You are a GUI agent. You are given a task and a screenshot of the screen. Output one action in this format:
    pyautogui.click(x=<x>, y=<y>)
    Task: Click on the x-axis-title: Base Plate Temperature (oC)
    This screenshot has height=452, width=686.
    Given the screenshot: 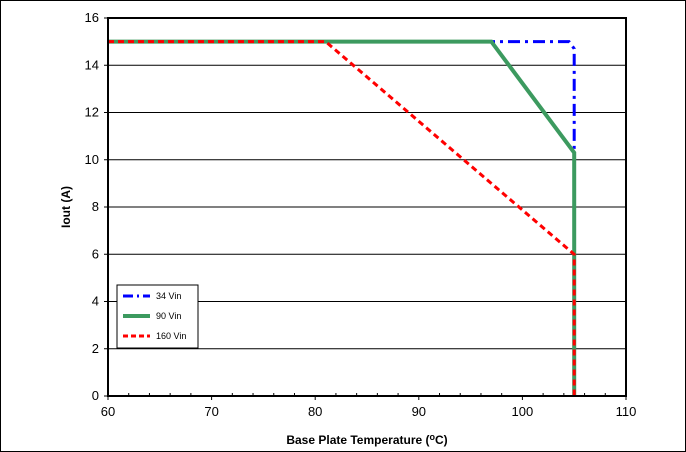 What is the action you would take?
    pyautogui.click(x=366, y=439)
    